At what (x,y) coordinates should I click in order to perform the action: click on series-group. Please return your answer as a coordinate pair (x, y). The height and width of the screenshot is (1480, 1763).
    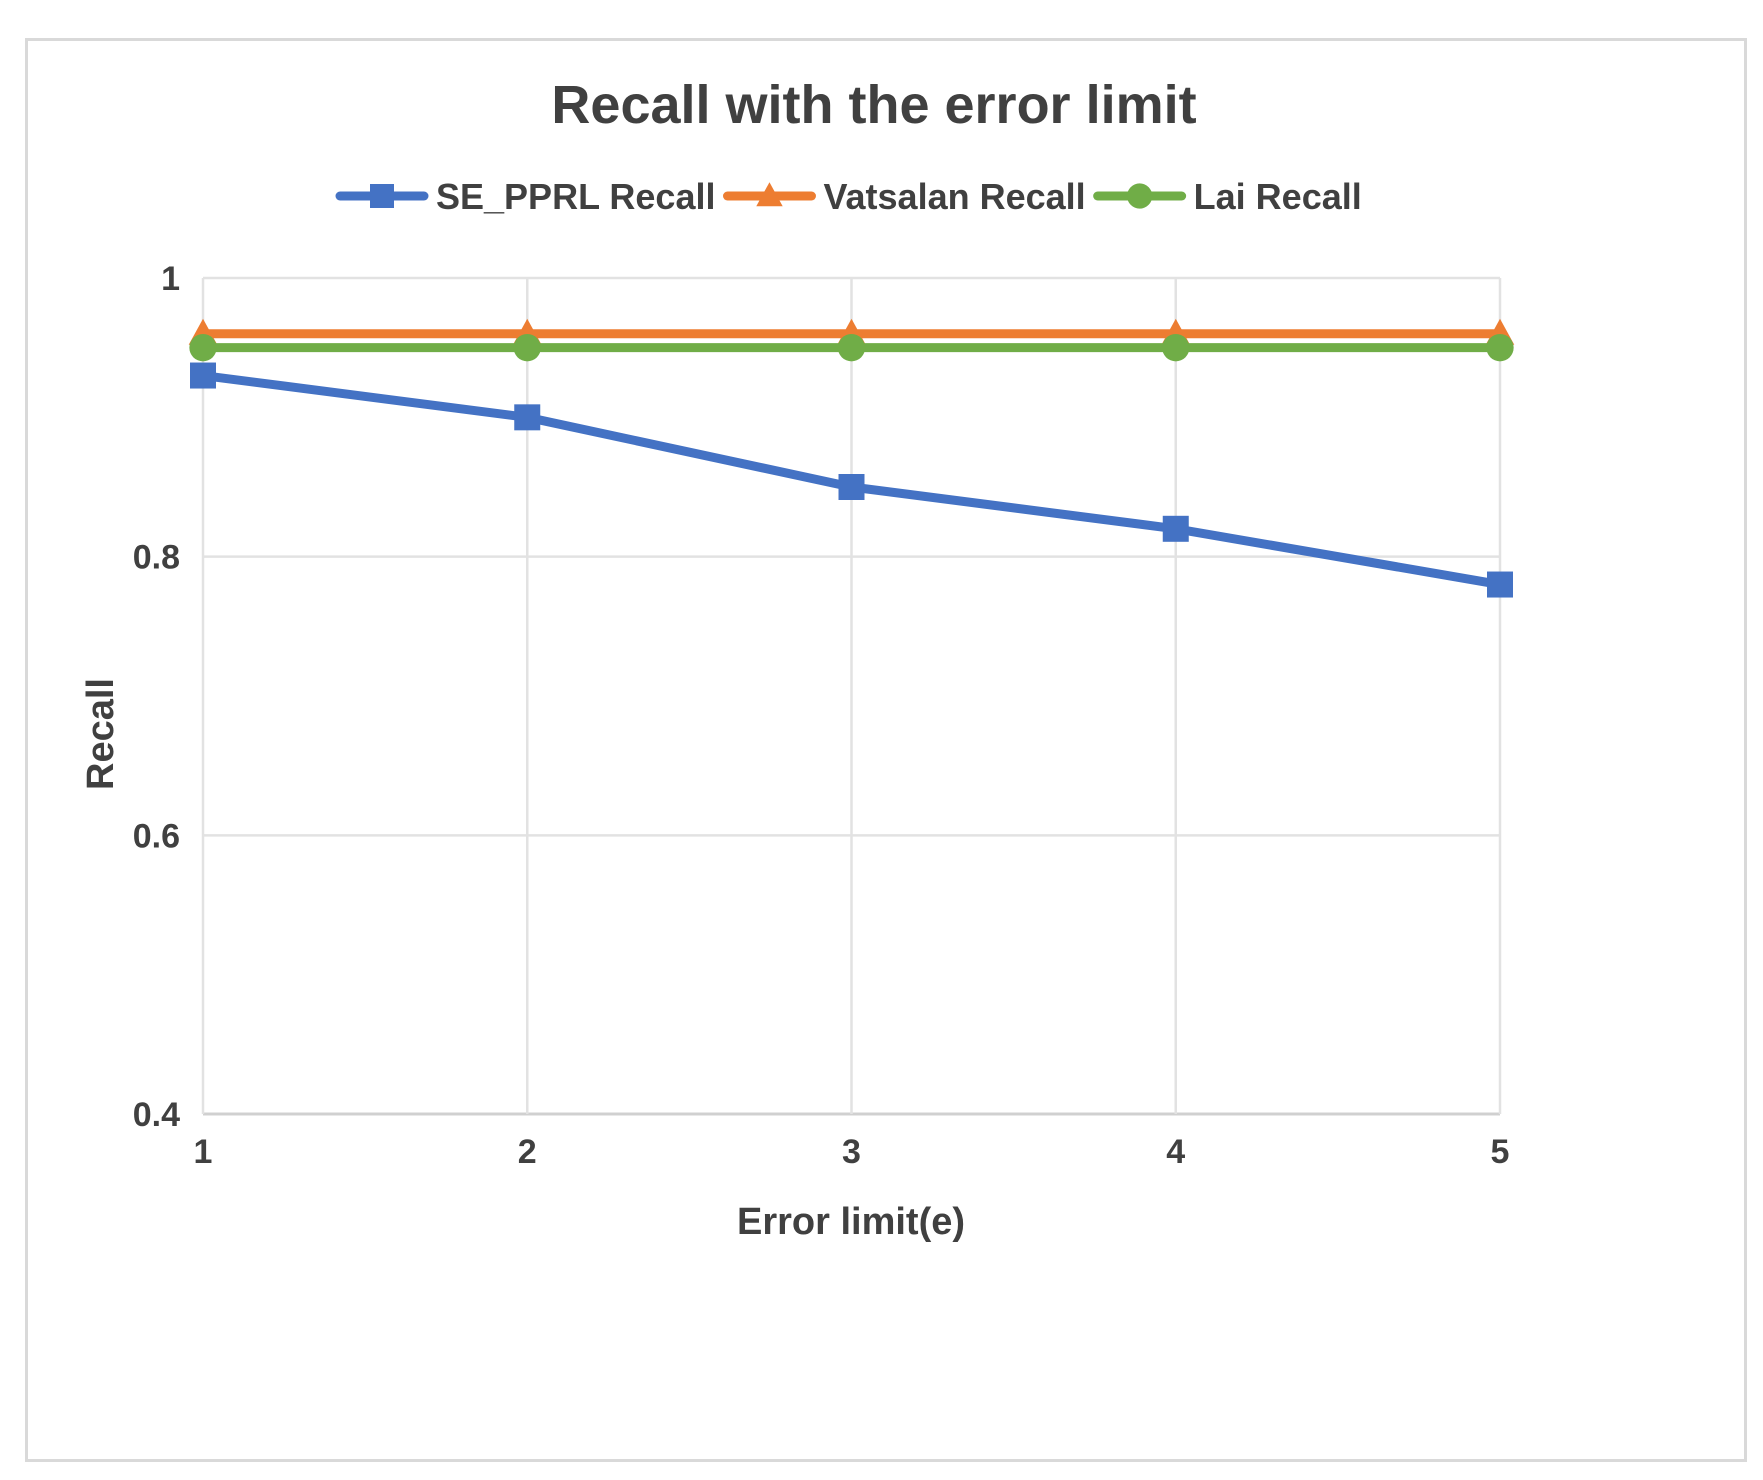
    Looking at the image, I should click on (851, 458).